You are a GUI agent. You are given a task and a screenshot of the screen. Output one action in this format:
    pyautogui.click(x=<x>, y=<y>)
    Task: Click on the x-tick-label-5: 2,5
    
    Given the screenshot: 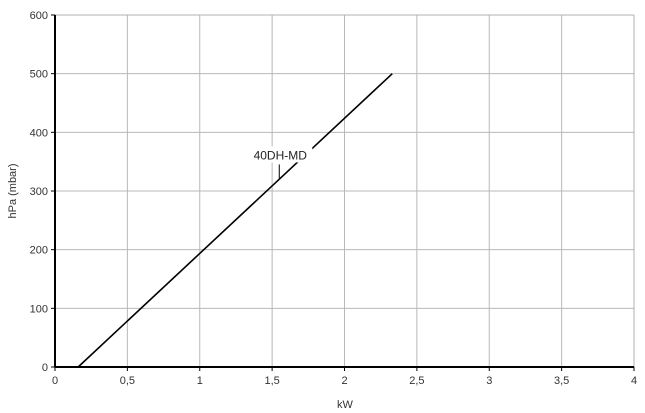 What is the action you would take?
    pyautogui.click(x=416, y=381)
    